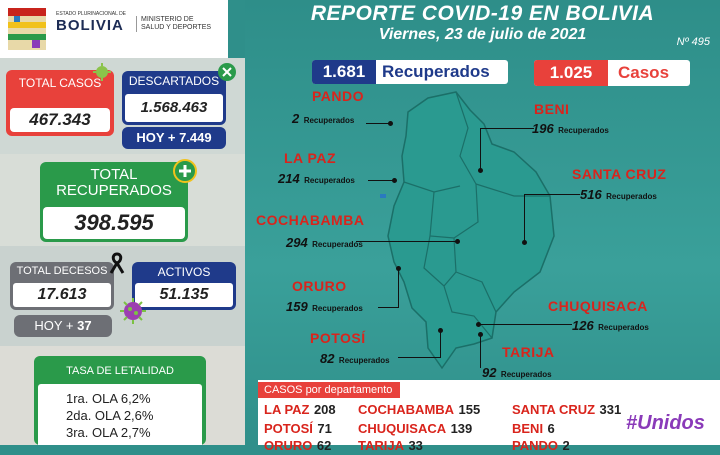 Image resolution: width=720 pixels, height=455 pixels. What do you see at coordinates (482, 13) in the screenshot?
I see `report-title: REPORTE COVID-19 EN BOLIVIA` at bounding box center [482, 13].